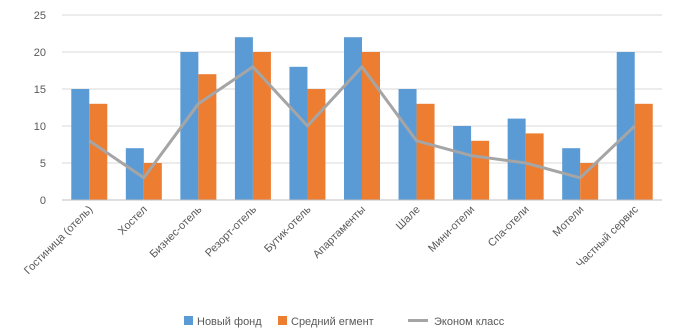 The image size is (673, 334). I want to click on x-tick-label: Хостел, so click(133, 221).